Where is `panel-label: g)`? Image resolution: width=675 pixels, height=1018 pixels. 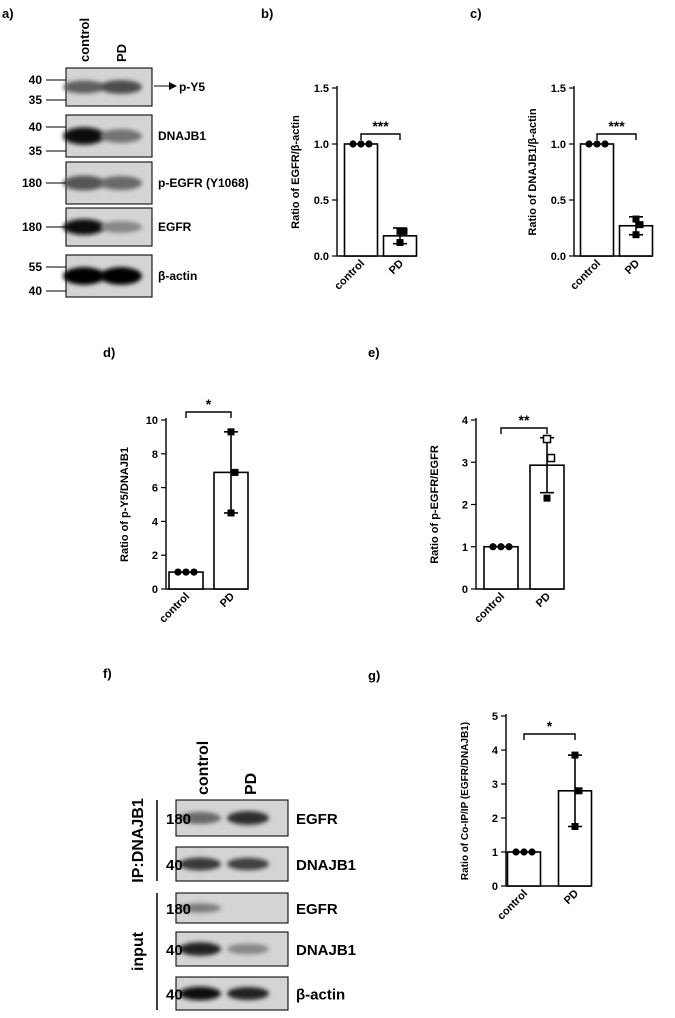 panel-label: g) is located at coordinates (374, 675).